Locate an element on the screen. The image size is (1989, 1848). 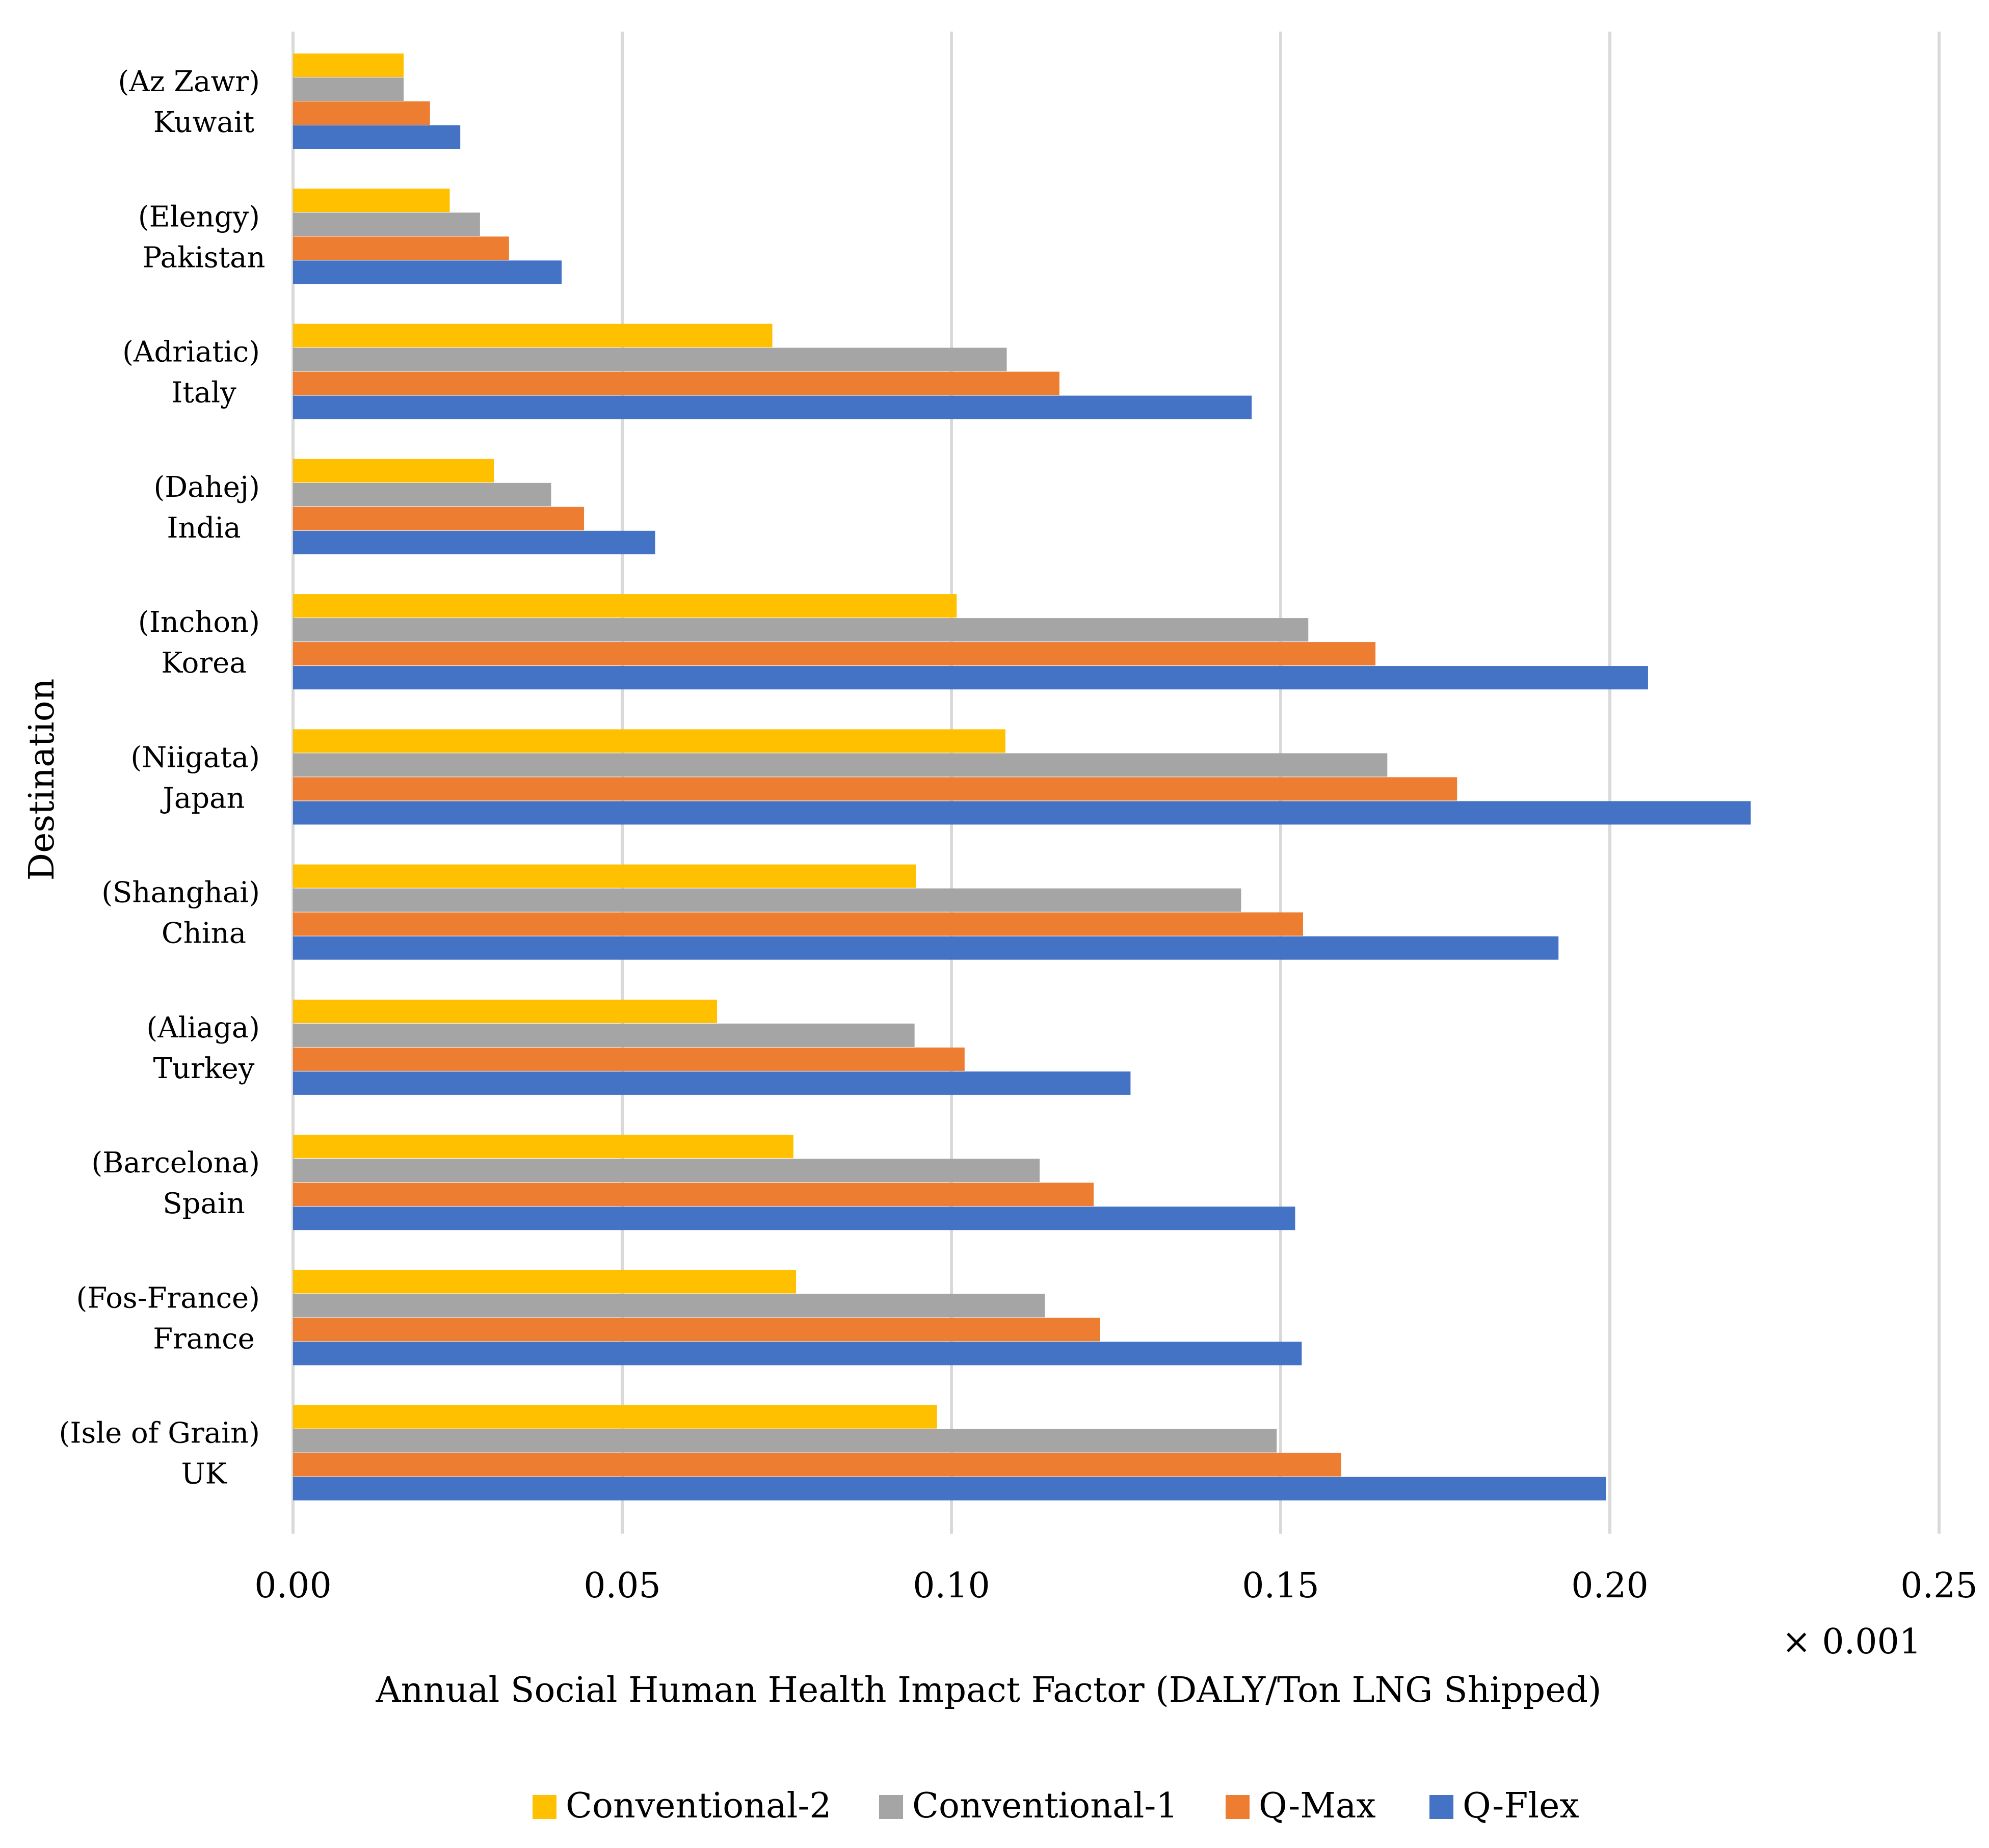
legend: Conventional-2 Conventional-1 Q-Max Q-Flex is located at coordinates (1056, 1806).